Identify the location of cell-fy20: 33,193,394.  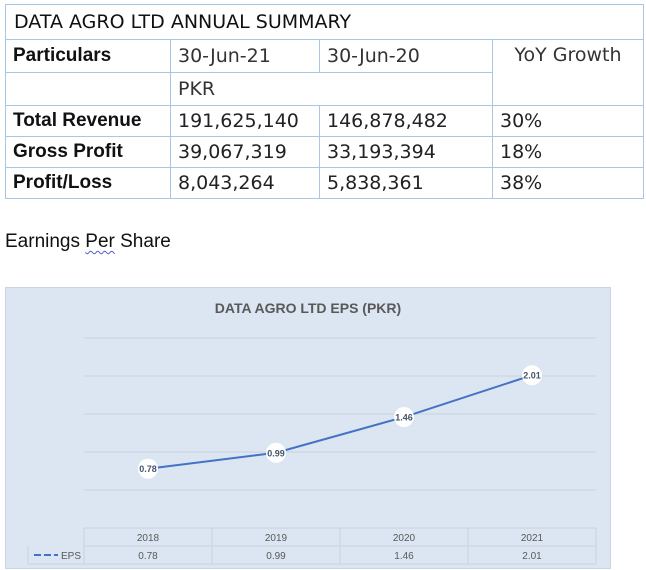
(406, 152).